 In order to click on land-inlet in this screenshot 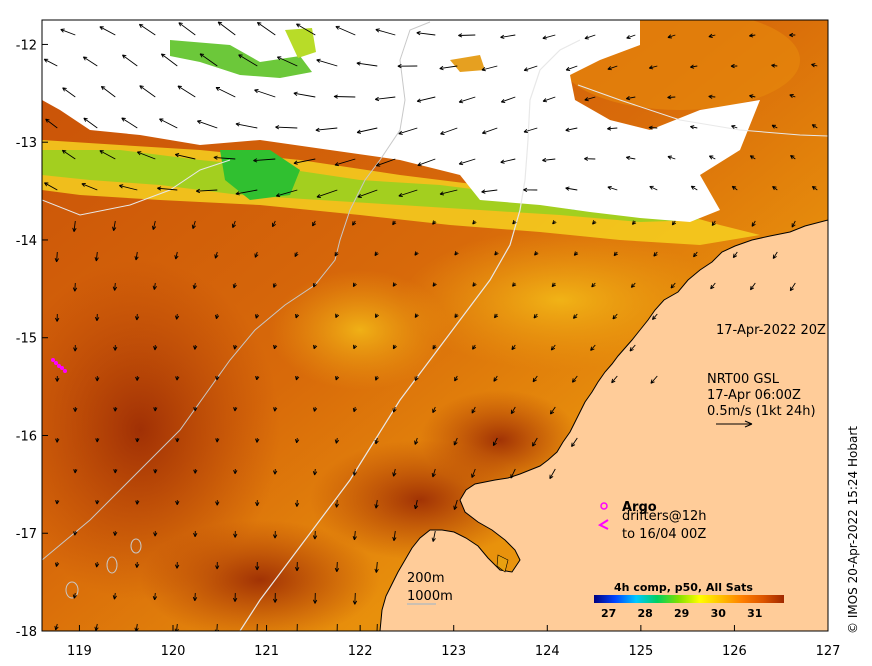, I will do `click(502, 563)`.